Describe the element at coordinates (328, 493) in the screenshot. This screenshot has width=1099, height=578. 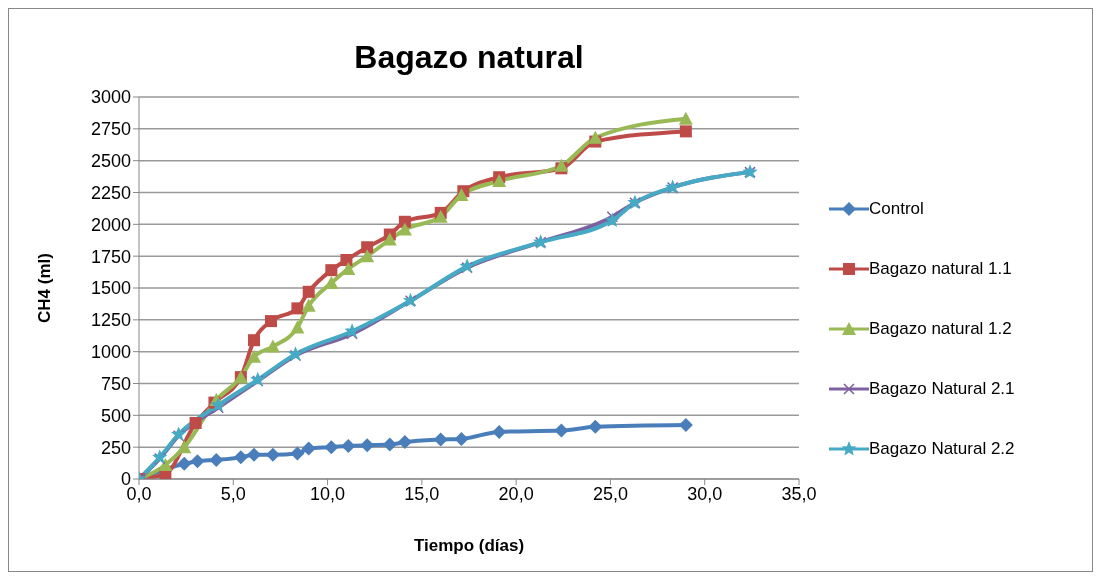
I see `x-tick-label: 10,0` at that location.